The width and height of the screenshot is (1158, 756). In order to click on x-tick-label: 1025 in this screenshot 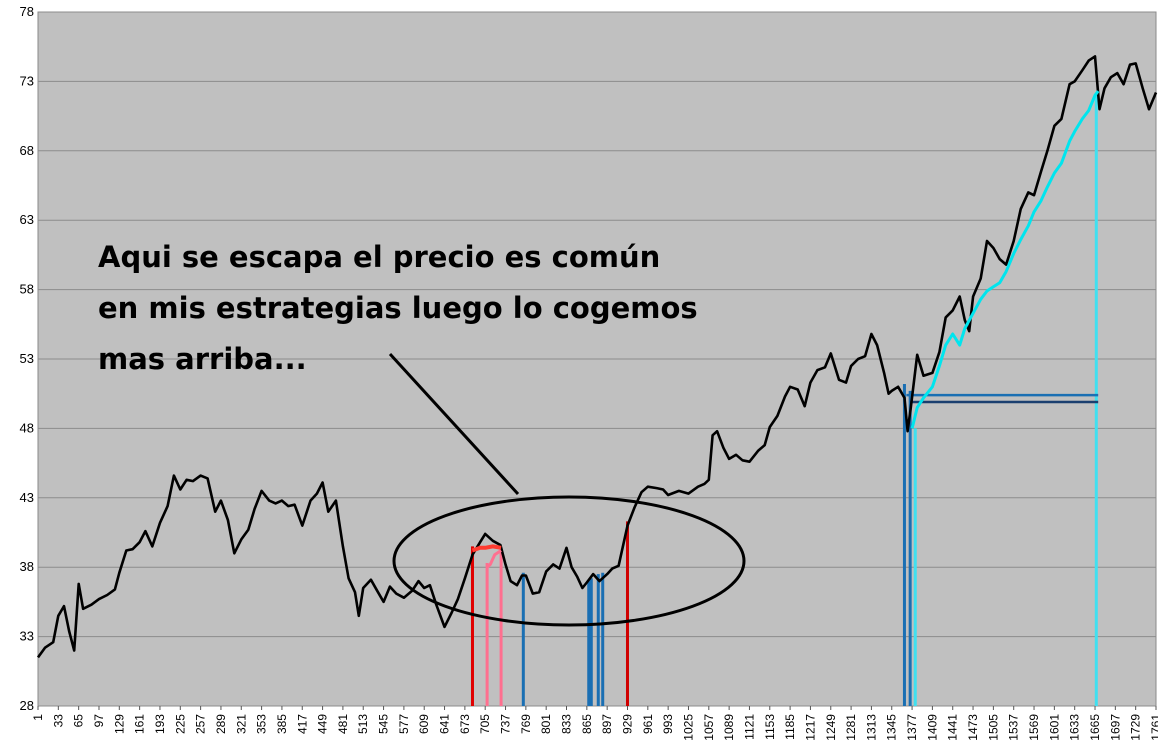, I will do `click(688, 727)`.